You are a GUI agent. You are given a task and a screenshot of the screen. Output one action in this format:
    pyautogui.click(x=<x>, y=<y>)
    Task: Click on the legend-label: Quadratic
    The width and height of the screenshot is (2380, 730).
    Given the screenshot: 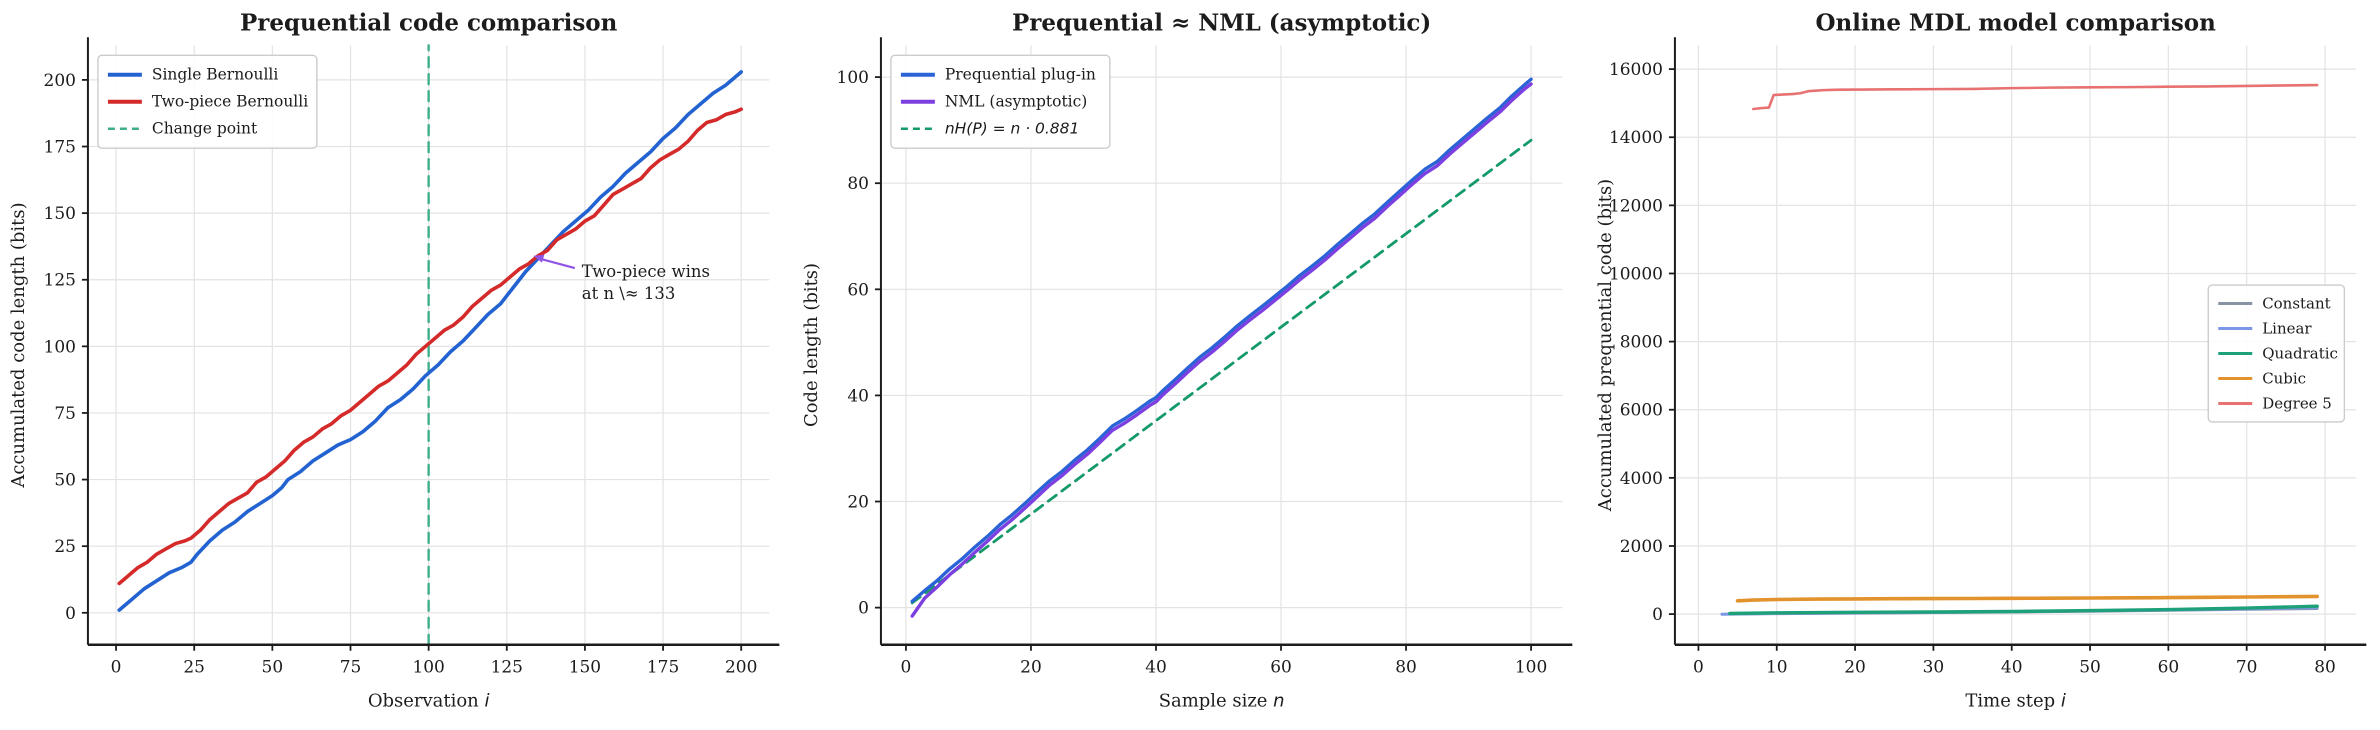 What is the action you would take?
    pyautogui.click(x=2300, y=354)
    